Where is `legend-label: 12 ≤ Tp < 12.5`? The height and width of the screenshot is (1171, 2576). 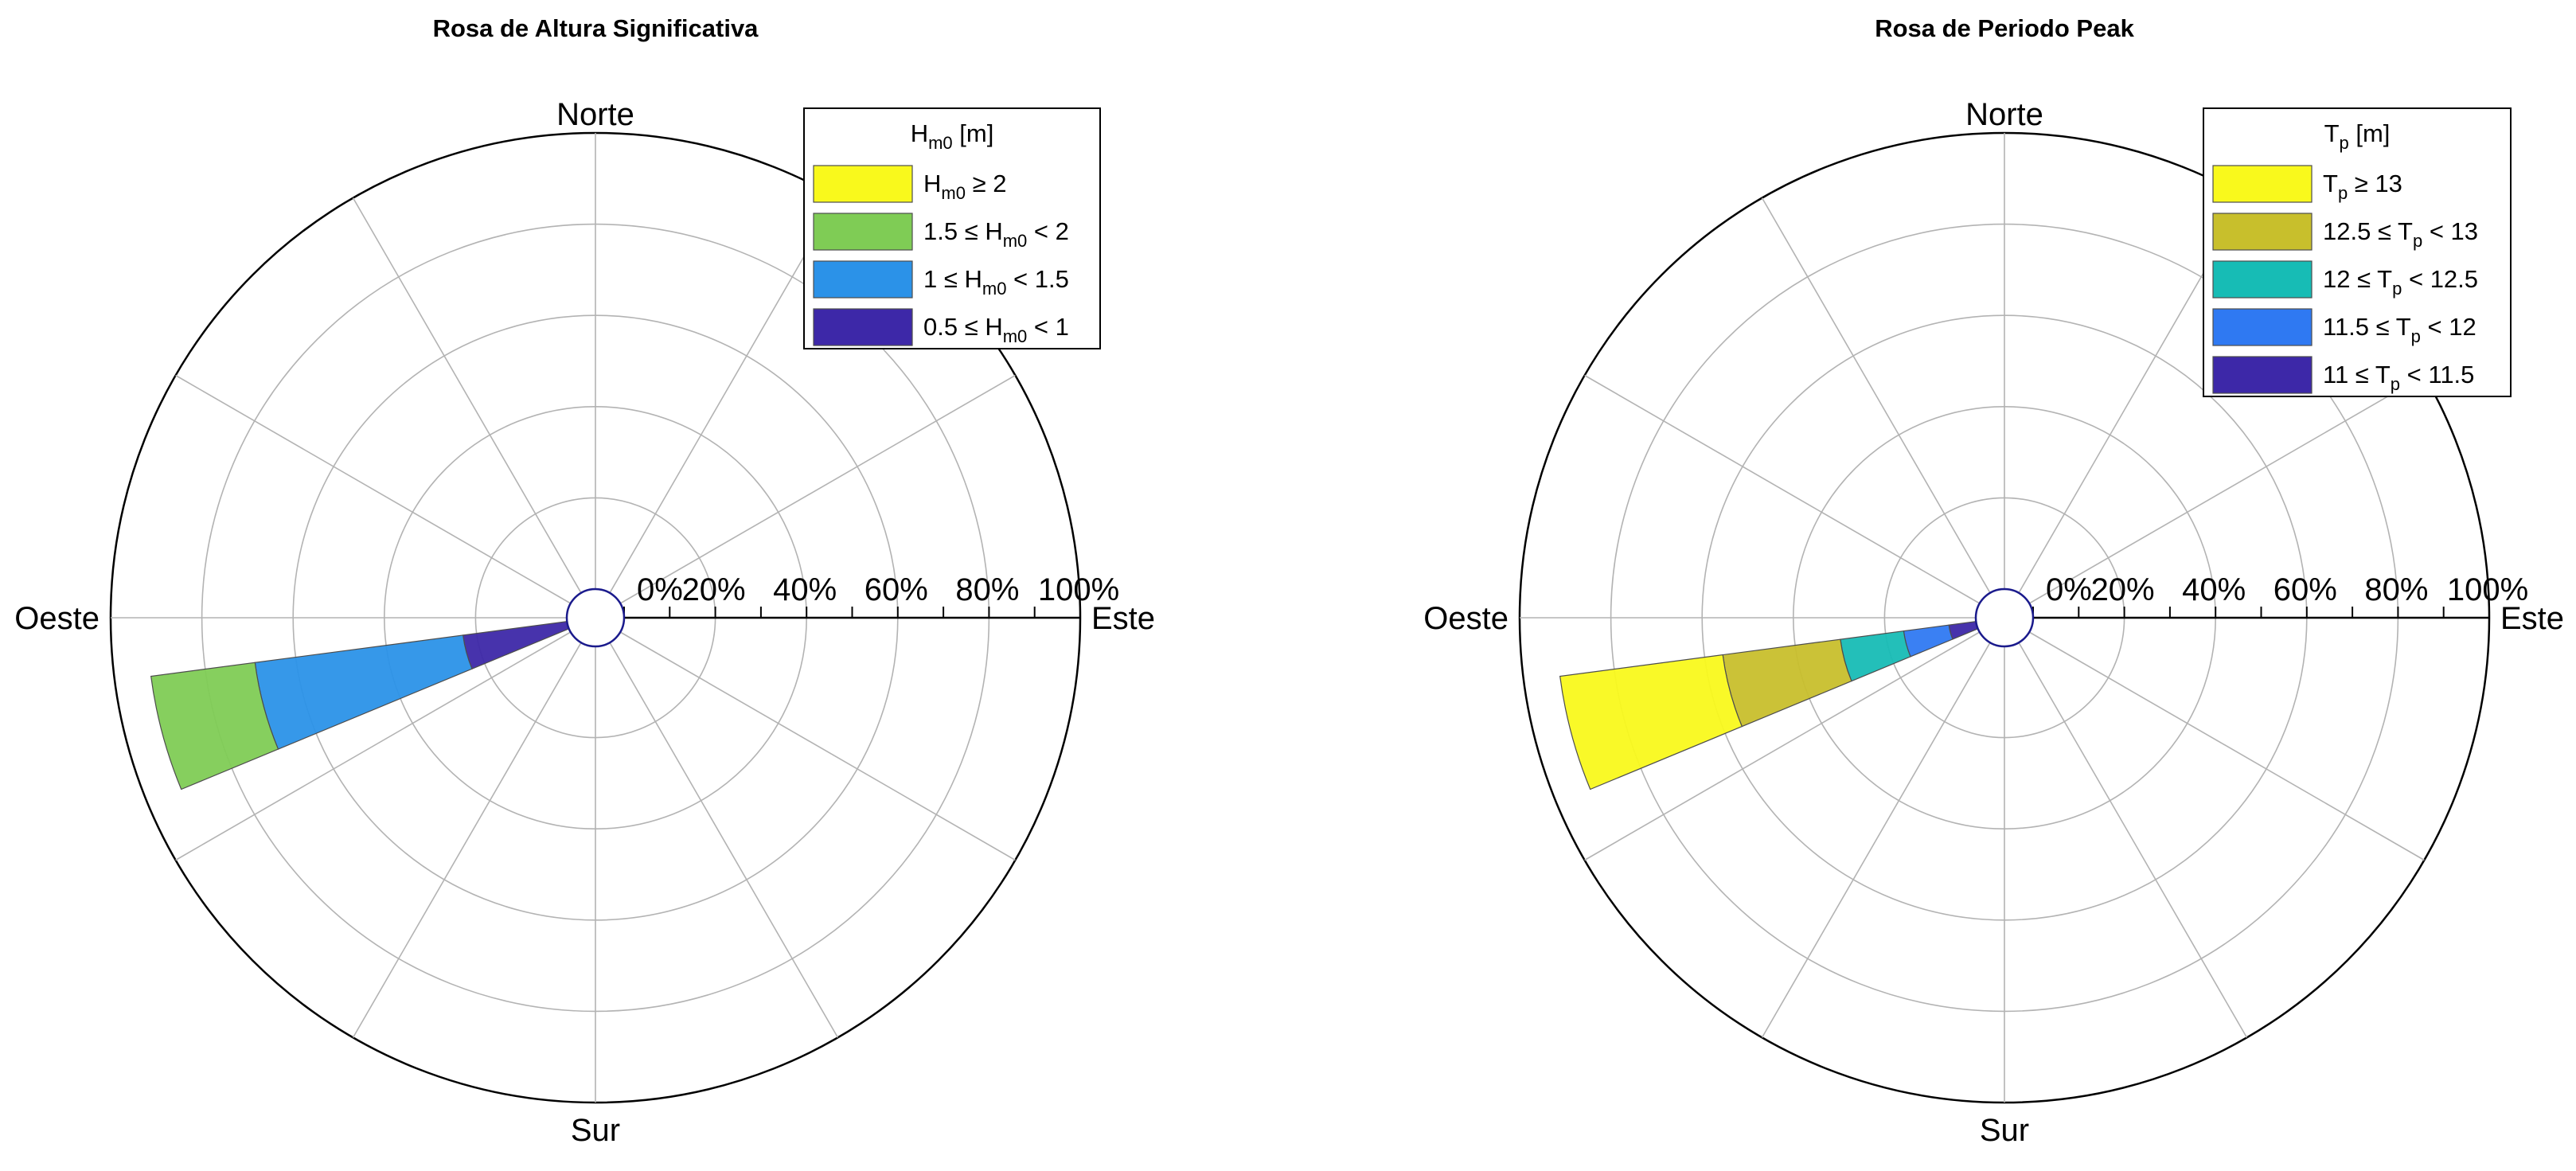 legend-label: 12 ≤ Tp < 12.5 is located at coordinates (2400, 282).